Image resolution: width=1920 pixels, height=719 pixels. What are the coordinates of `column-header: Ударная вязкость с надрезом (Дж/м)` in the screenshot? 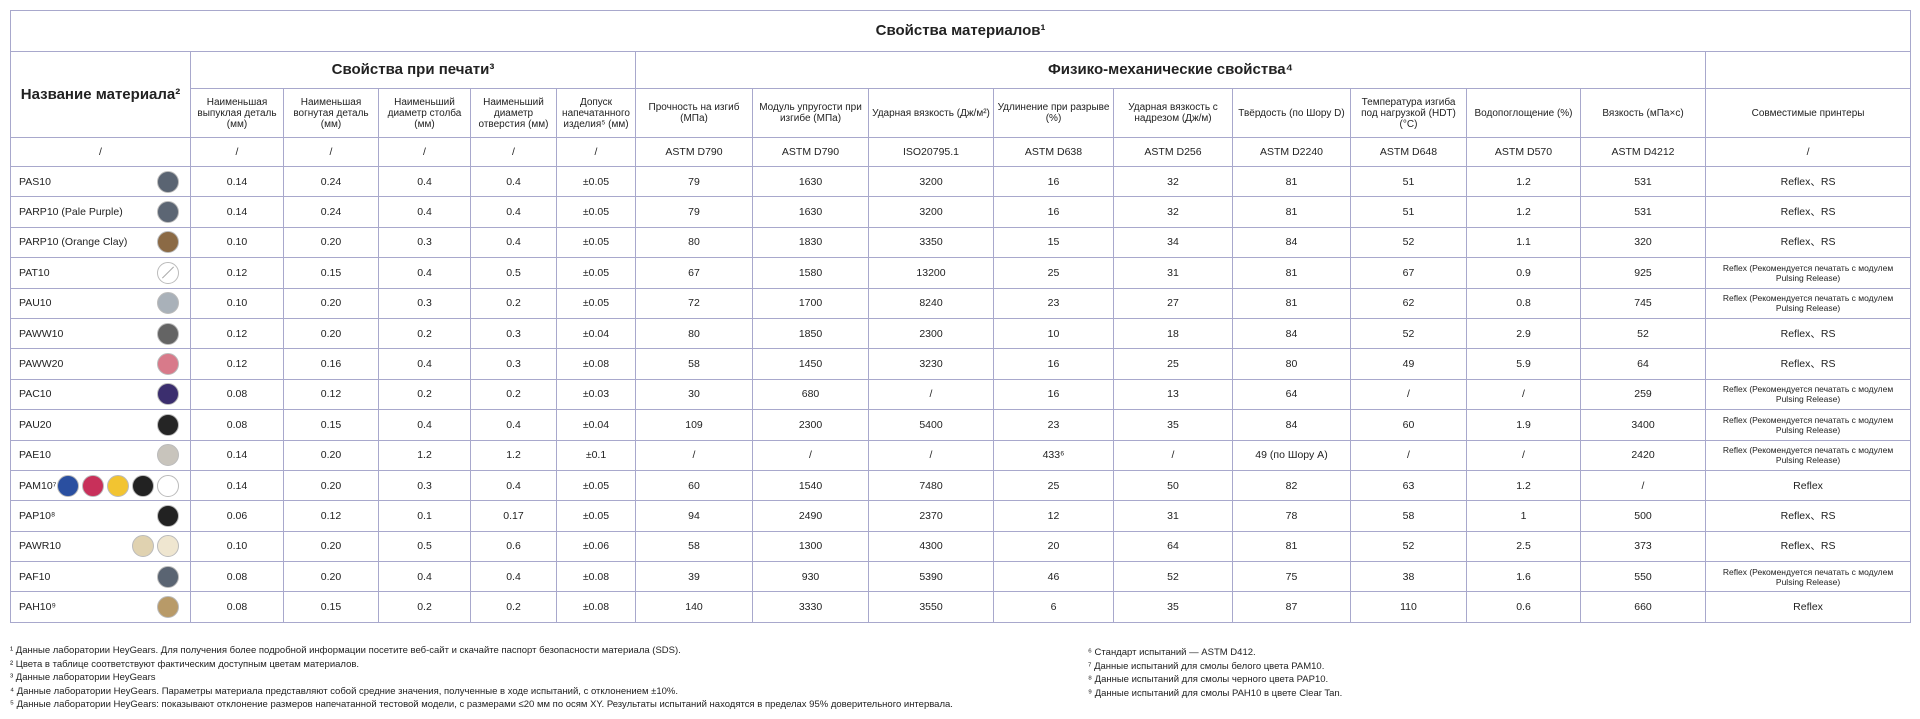 It's located at (1173, 113).